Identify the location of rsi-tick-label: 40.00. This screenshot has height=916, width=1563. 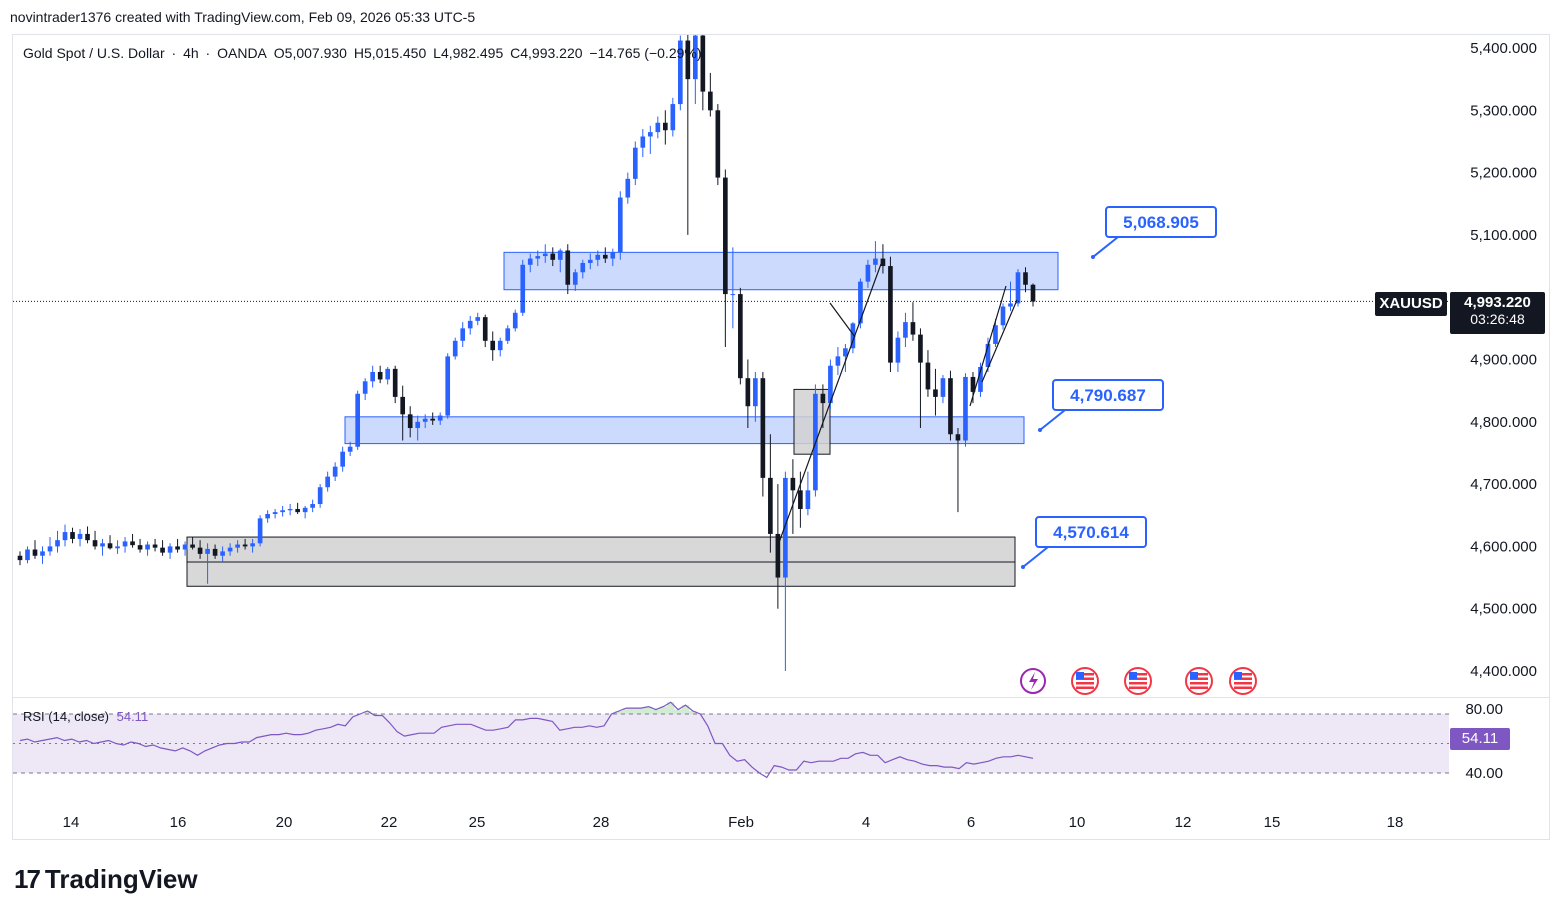
(1484, 773).